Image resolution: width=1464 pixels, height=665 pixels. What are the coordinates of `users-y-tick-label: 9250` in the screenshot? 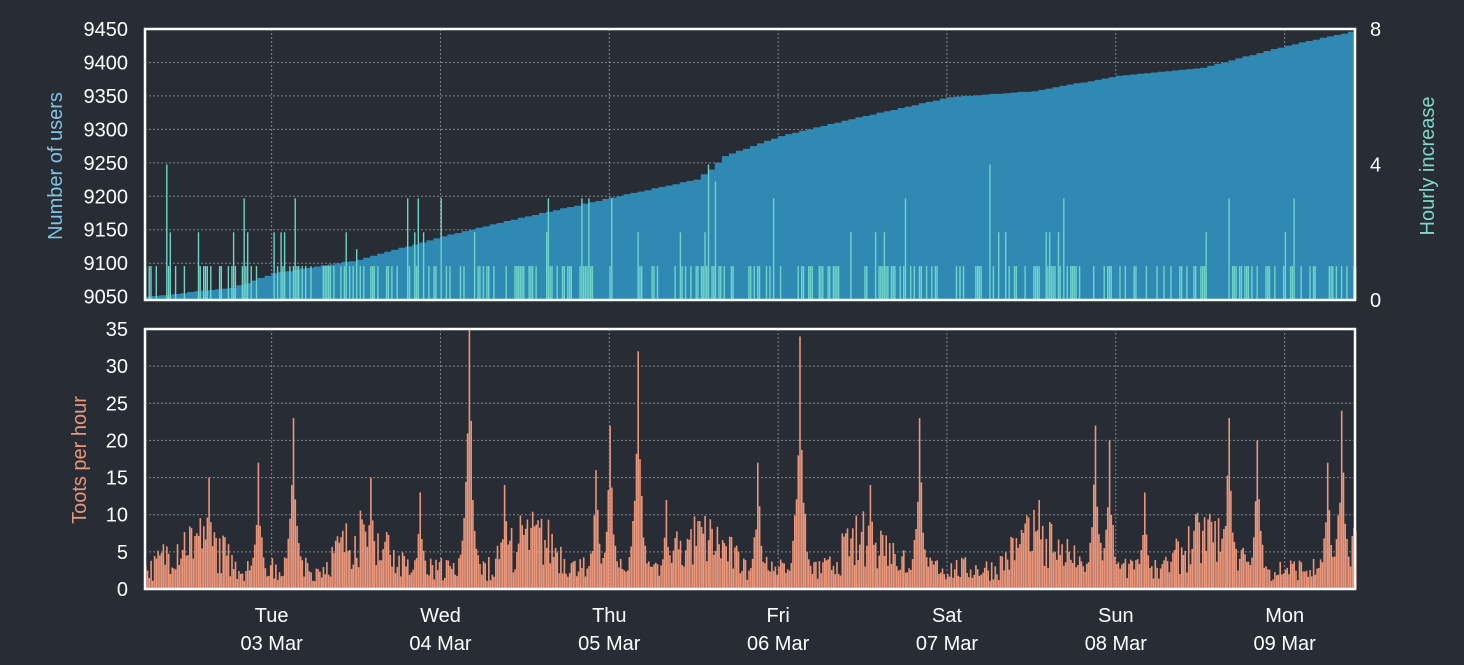 It's located at (106, 164).